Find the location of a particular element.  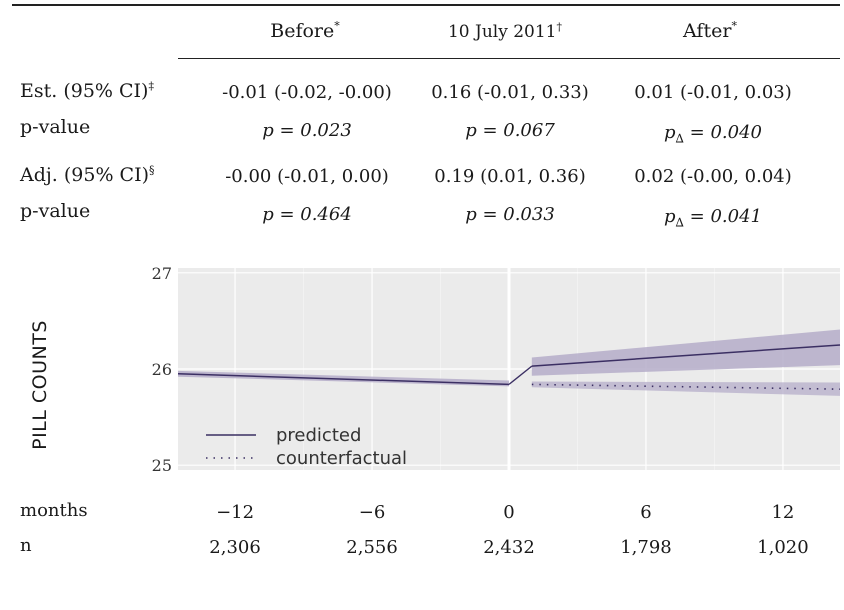

y-tick-label: 26 is located at coordinates (162, 369).